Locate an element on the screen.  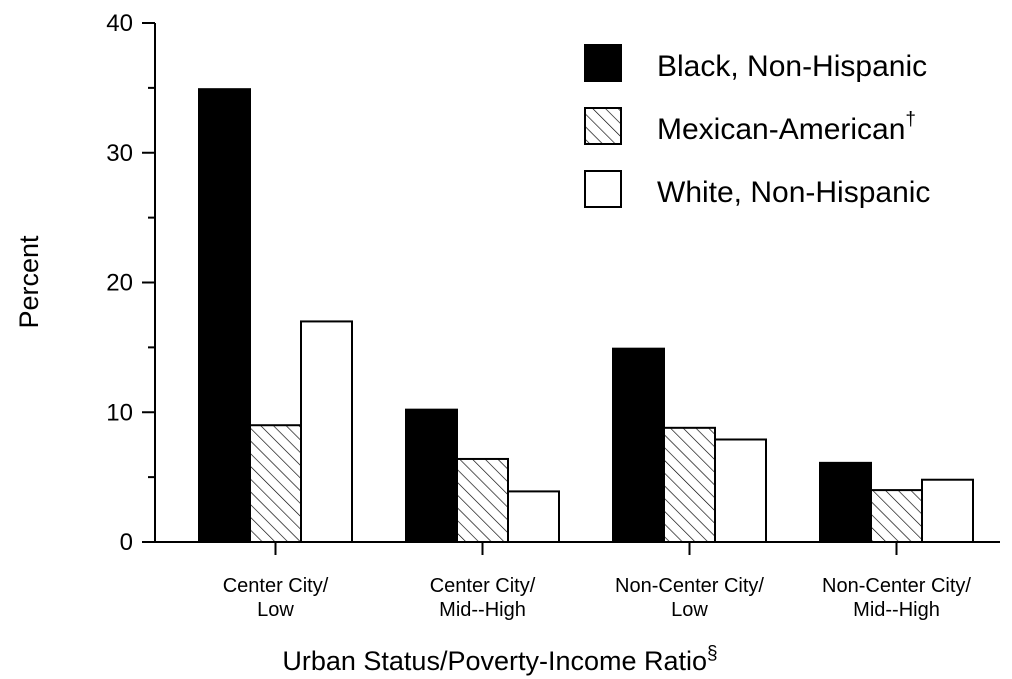
legend-label-text: Black, Non-Hispanic is located at coordinates (792, 66).